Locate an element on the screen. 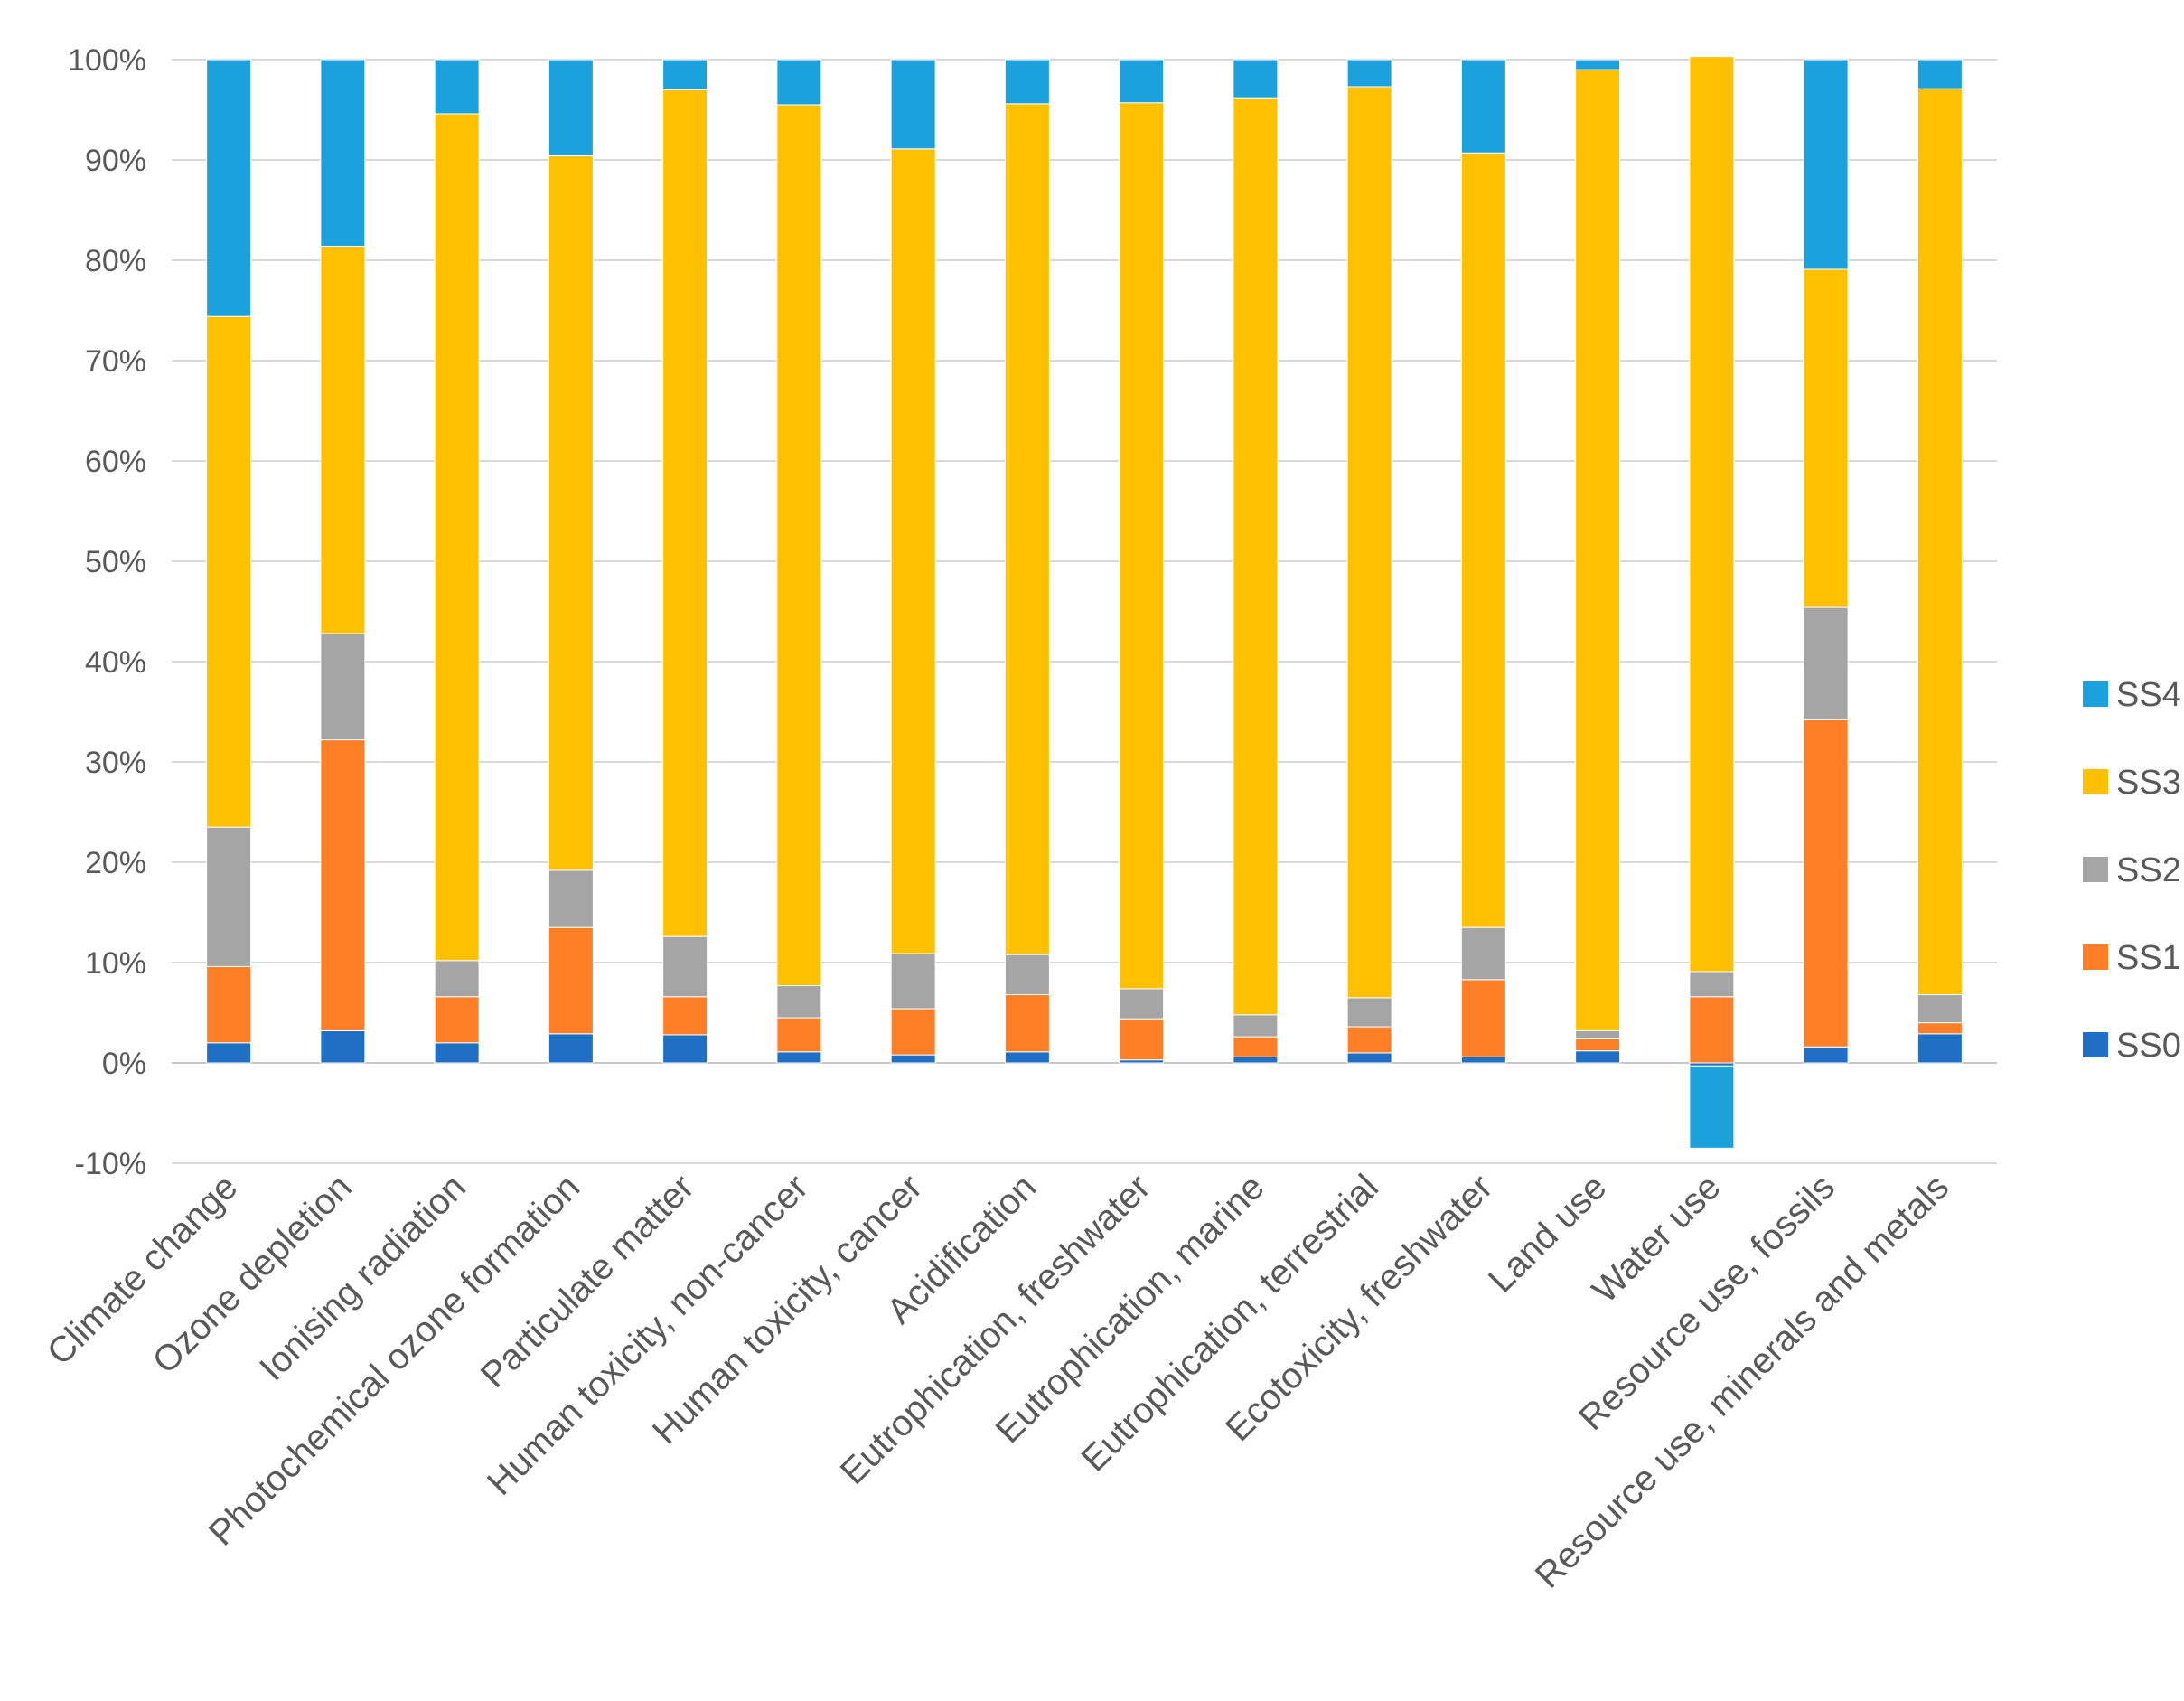 Image resolution: width=2184 pixels, height=1701 pixels. x-category-label: Ionising radiation is located at coordinates (363, 1277).